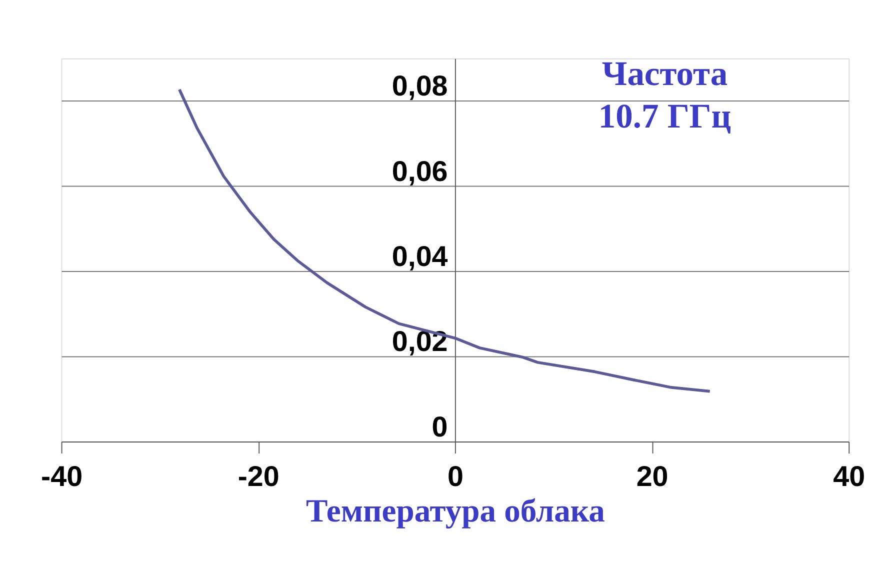 The height and width of the screenshot is (581, 886). What do you see at coordinates (62, 477) in the screenshot?
I see `x-tick-label: -40` at bounding box center [62, 477].